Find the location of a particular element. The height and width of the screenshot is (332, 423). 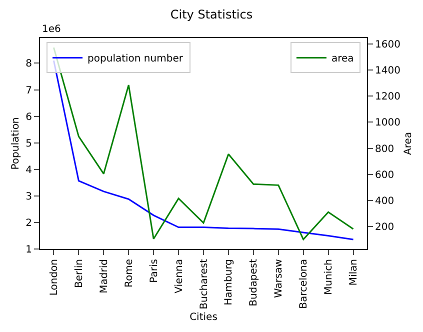

y-tick-label: 7 is located at coordinates (29, 90).